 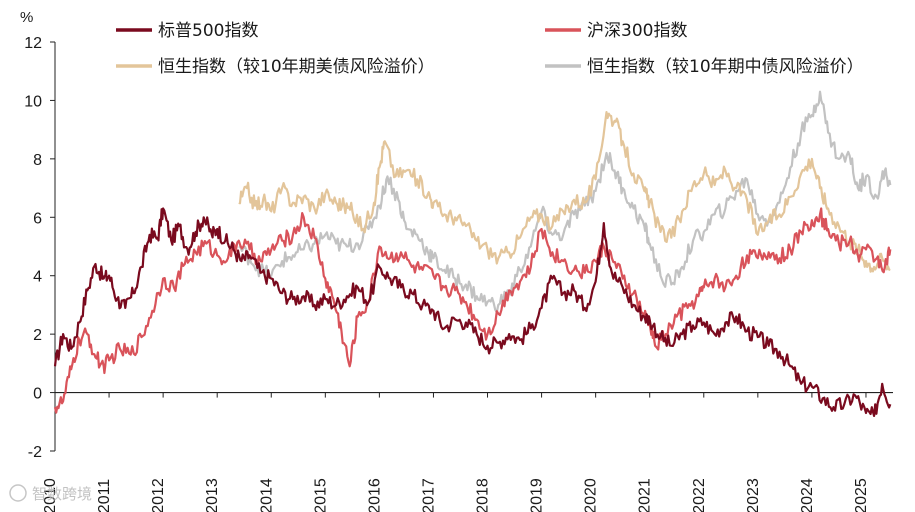 What do you see at coordinates (37, 335) in the screenshot?
I see `y-tick-label: 2` at bounding box center [37, 335].